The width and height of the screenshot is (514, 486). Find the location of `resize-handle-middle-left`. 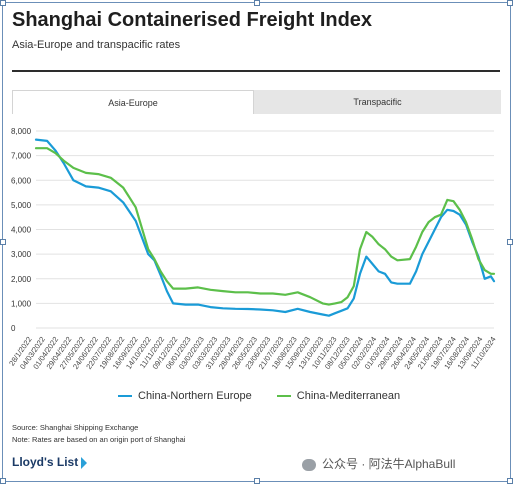

resize-handle-middle-left is located at coordinates (3, 242).